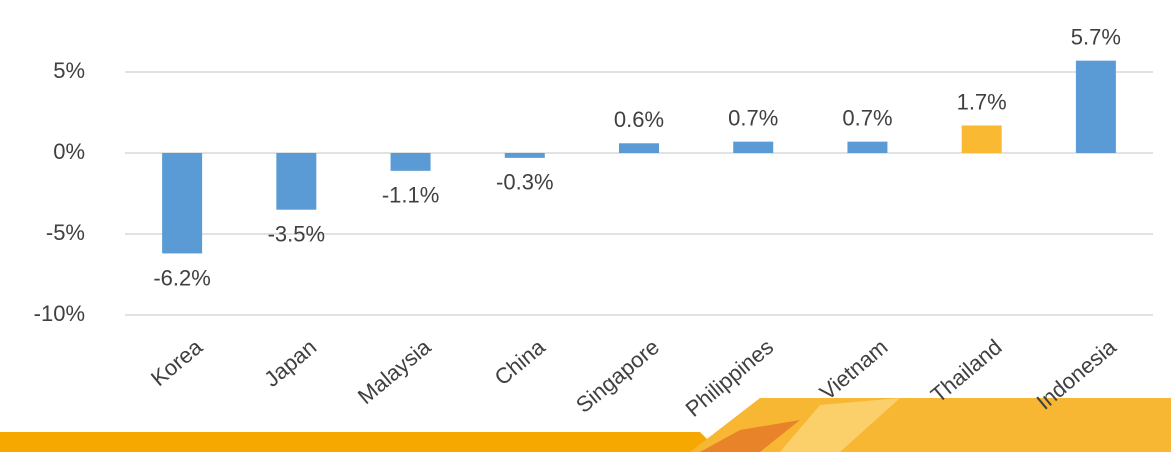  I want to click on x-tick-label: Malaysia, so click(394, 371).